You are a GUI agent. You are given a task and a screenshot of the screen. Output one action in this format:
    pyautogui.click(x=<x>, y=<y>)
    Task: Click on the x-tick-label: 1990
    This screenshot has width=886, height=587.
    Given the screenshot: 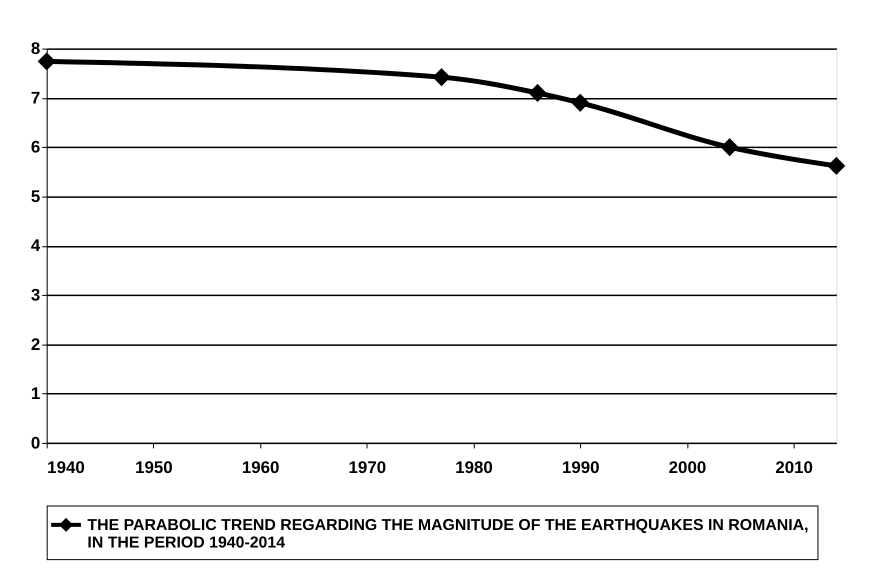 What is the action you would take?
    pyautogui.click(x=581, y=468)
    